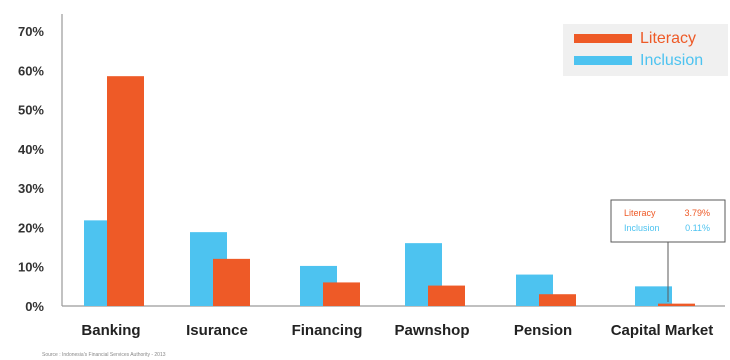 The height and width of the screenshot is (360, 730). Describe the element at coordinates (31, 110) in the screenshot. I see `y-tick-label-50: 50%` at that location.